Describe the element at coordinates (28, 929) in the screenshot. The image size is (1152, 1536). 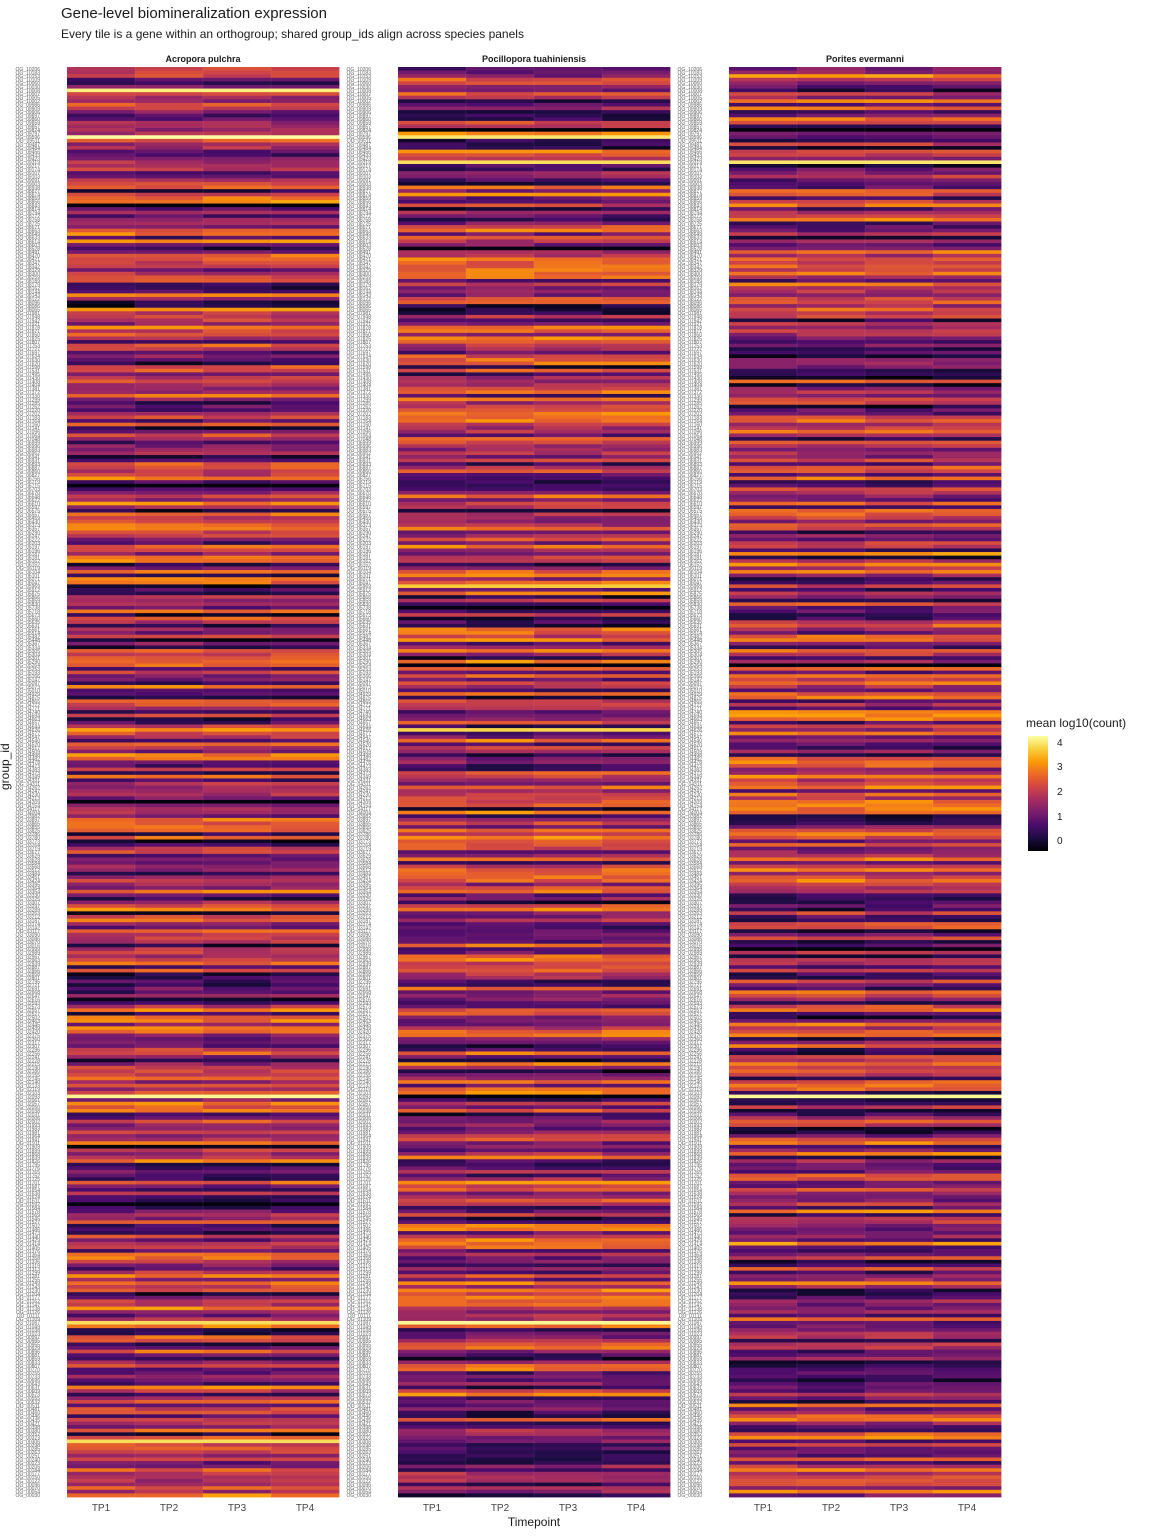
I see `y-tick-label: OG_03142` at that location.